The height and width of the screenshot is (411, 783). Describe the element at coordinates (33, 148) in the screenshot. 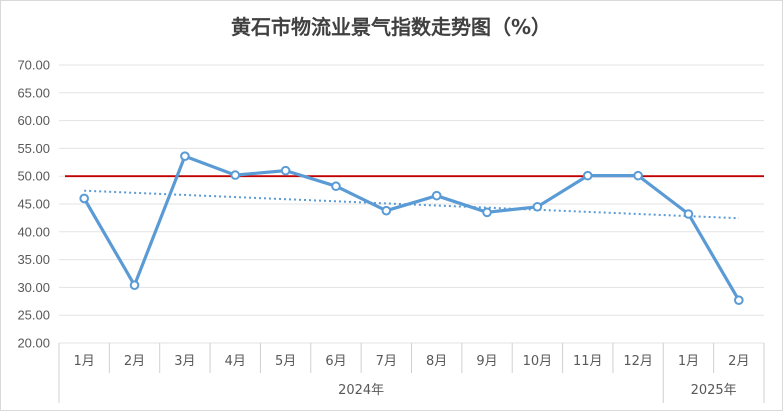

I see `y-tick-label: 55.00` at that location.